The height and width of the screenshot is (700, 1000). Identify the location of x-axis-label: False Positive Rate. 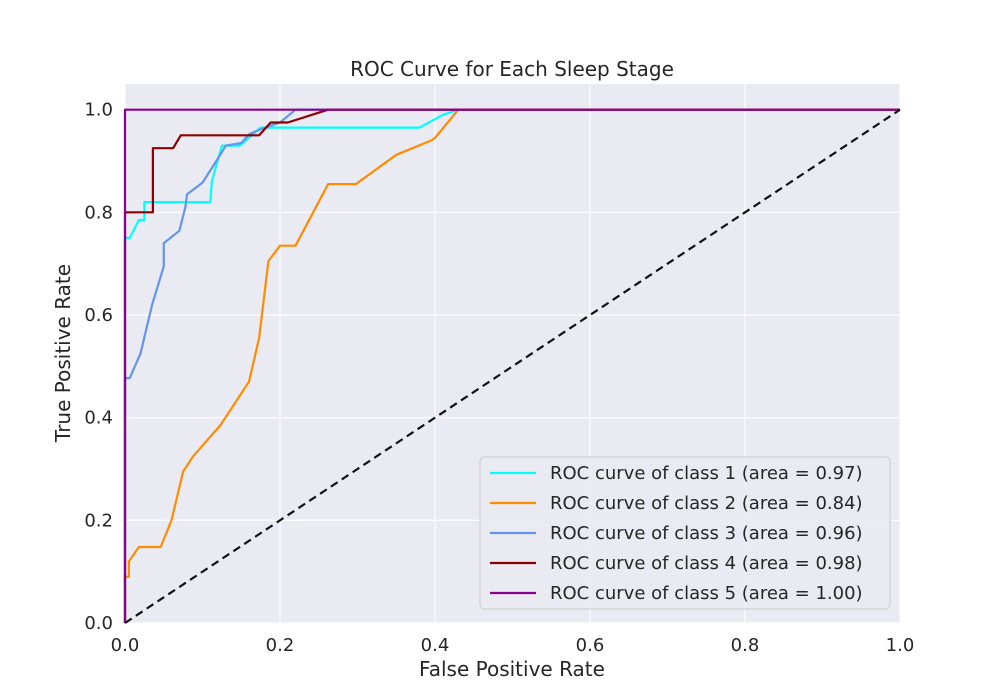
(512, 669).